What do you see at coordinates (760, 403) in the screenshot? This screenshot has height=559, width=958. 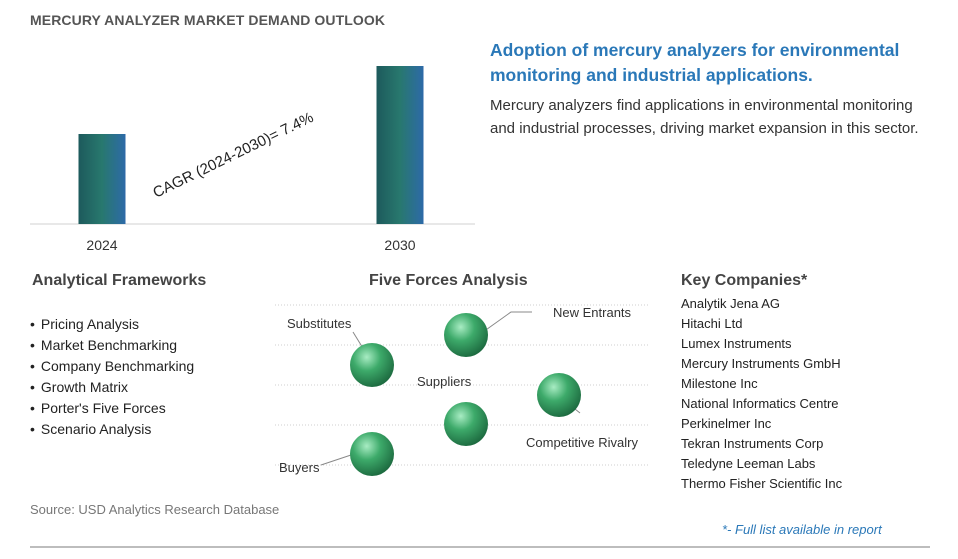 I see `company-item: National Informatics Centre` at bounding box center [760, 403].